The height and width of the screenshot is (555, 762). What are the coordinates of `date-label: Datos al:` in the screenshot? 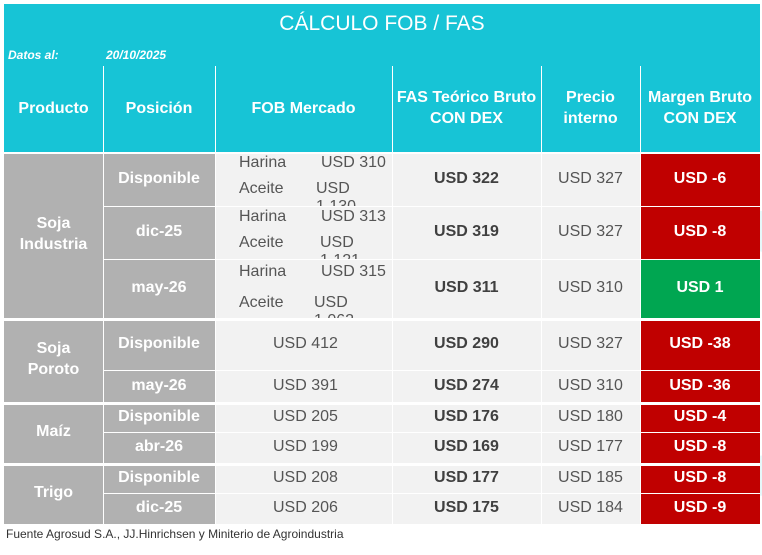 It's located at (33, 55).